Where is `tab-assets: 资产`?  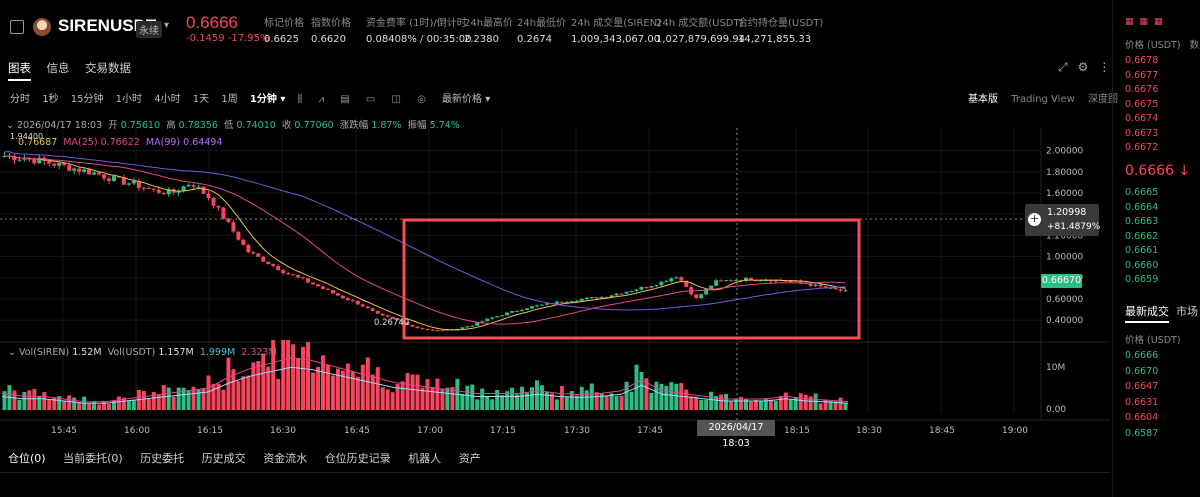 tab-assets: 资产 is located at coordinates (469, 458).